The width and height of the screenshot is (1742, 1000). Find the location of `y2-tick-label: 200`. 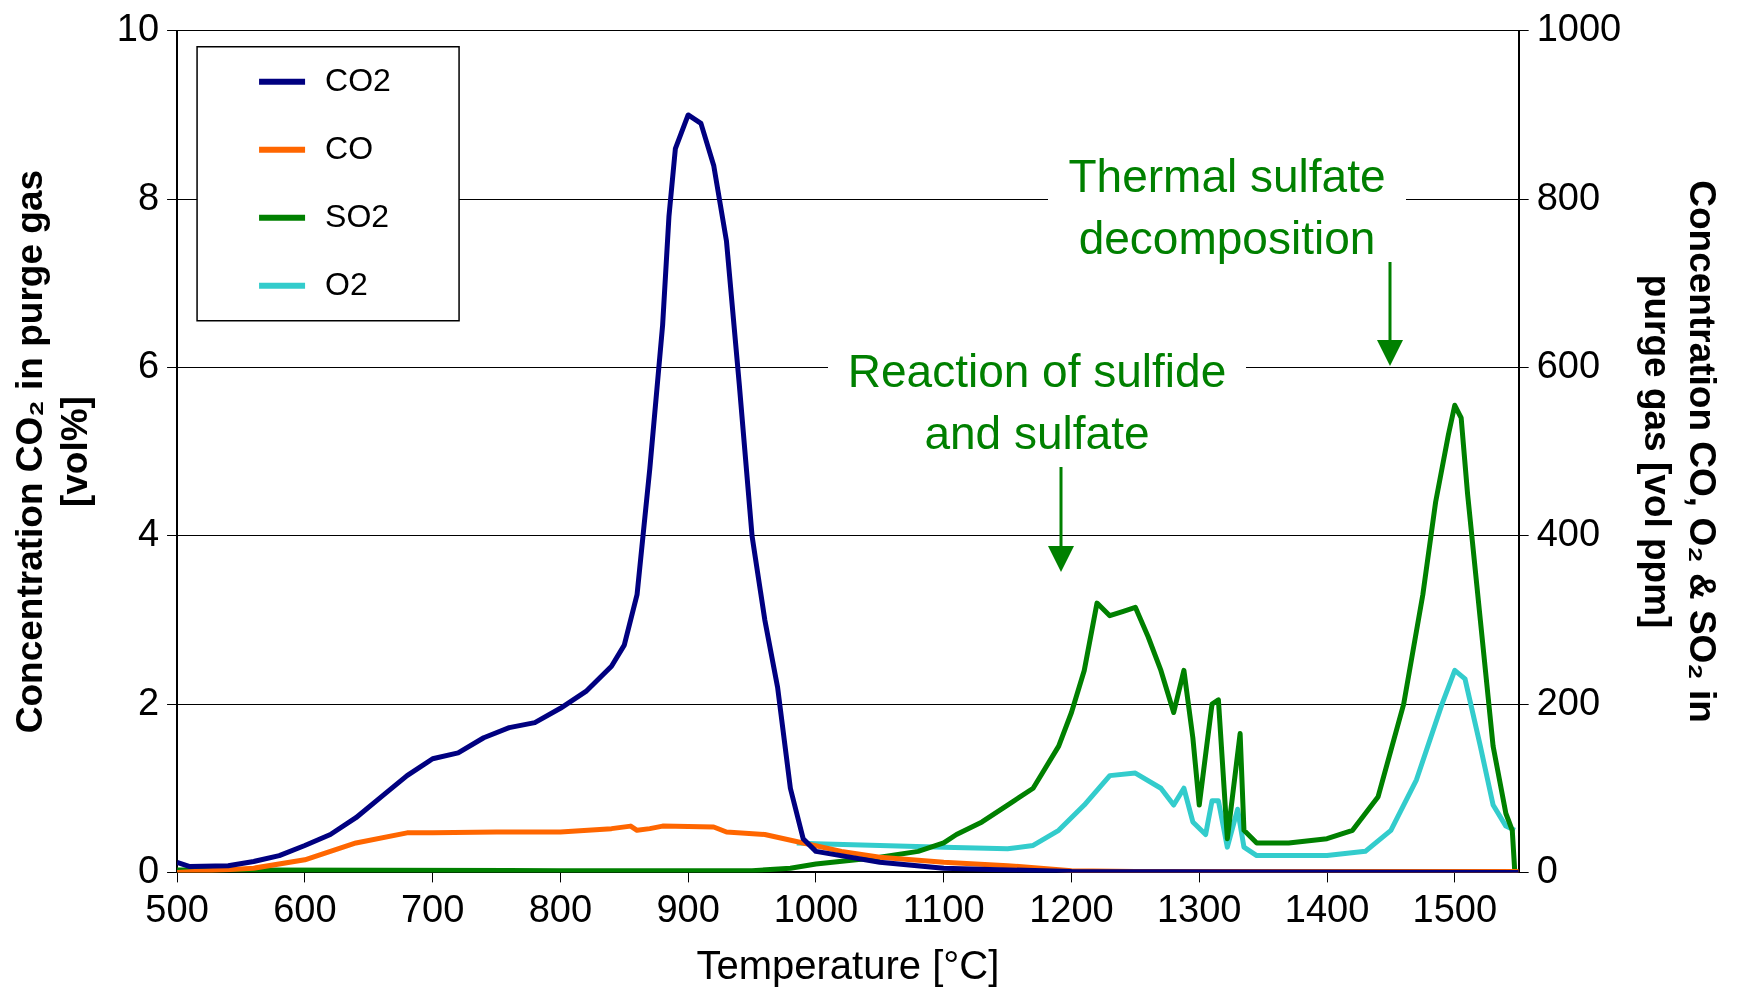

y2-tick-label: 200 is located at coordinates (1568, 701).